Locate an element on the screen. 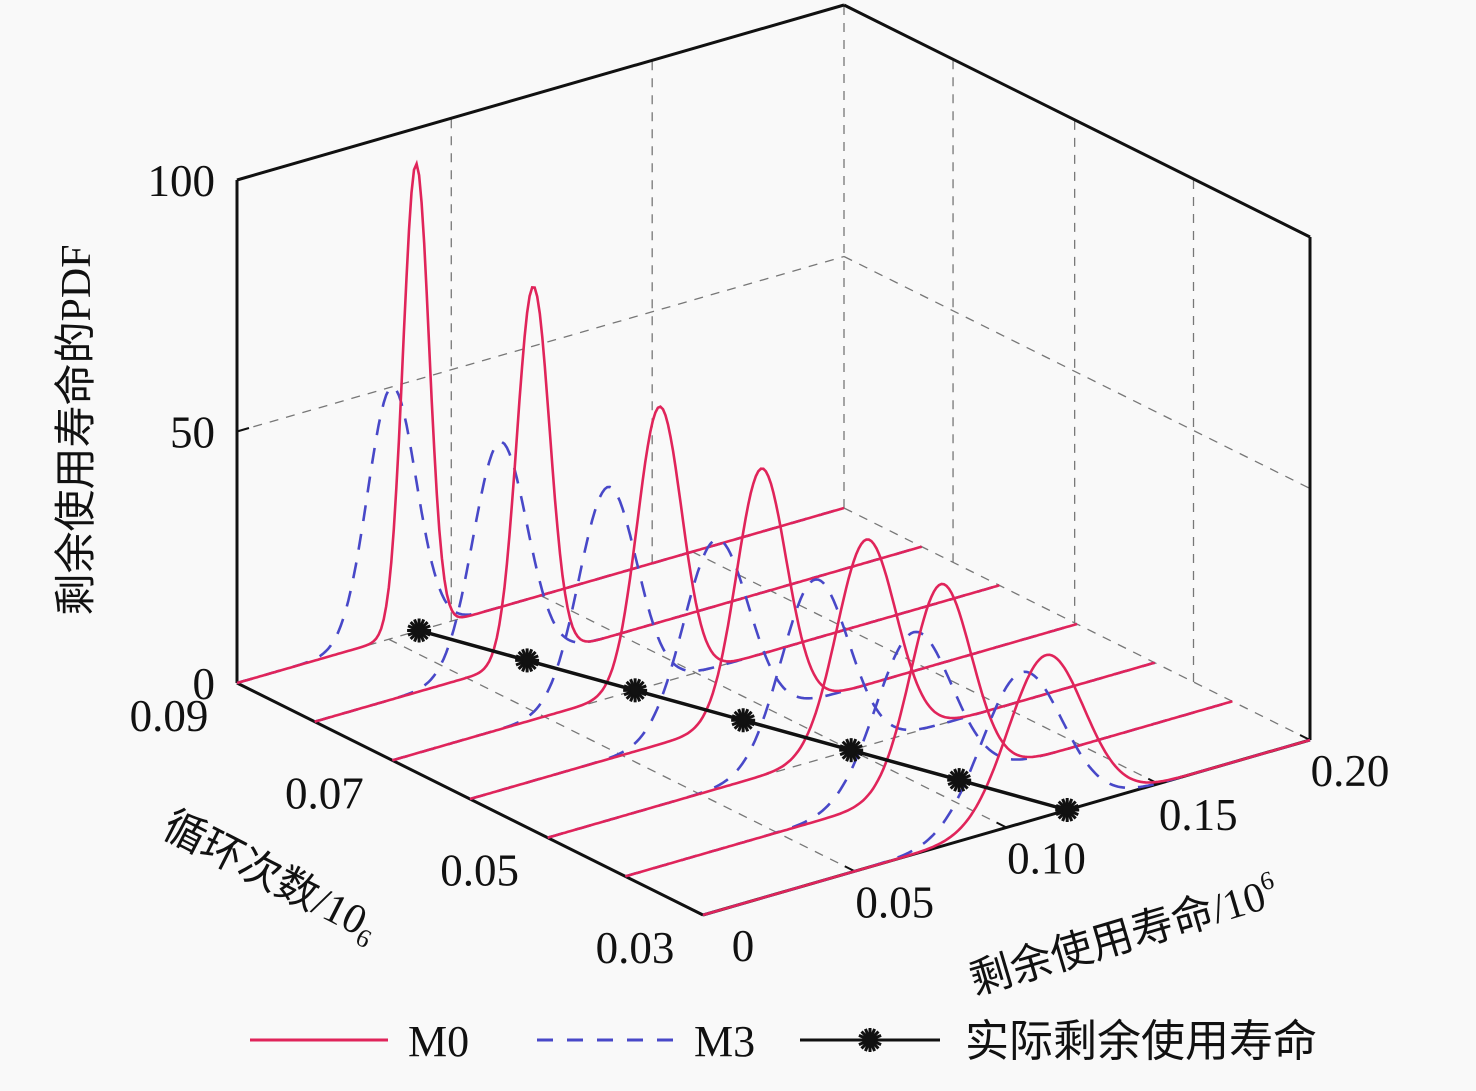 This screenshot has width=1476, height=1091. legend: M0 M3 实际剩余使用寿命 is located at coordinates (783, 1041).